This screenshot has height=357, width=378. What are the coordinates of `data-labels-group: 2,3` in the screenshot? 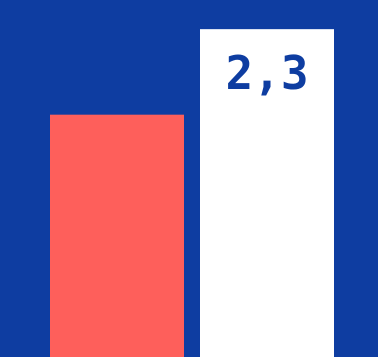 It's located at (266, 73).